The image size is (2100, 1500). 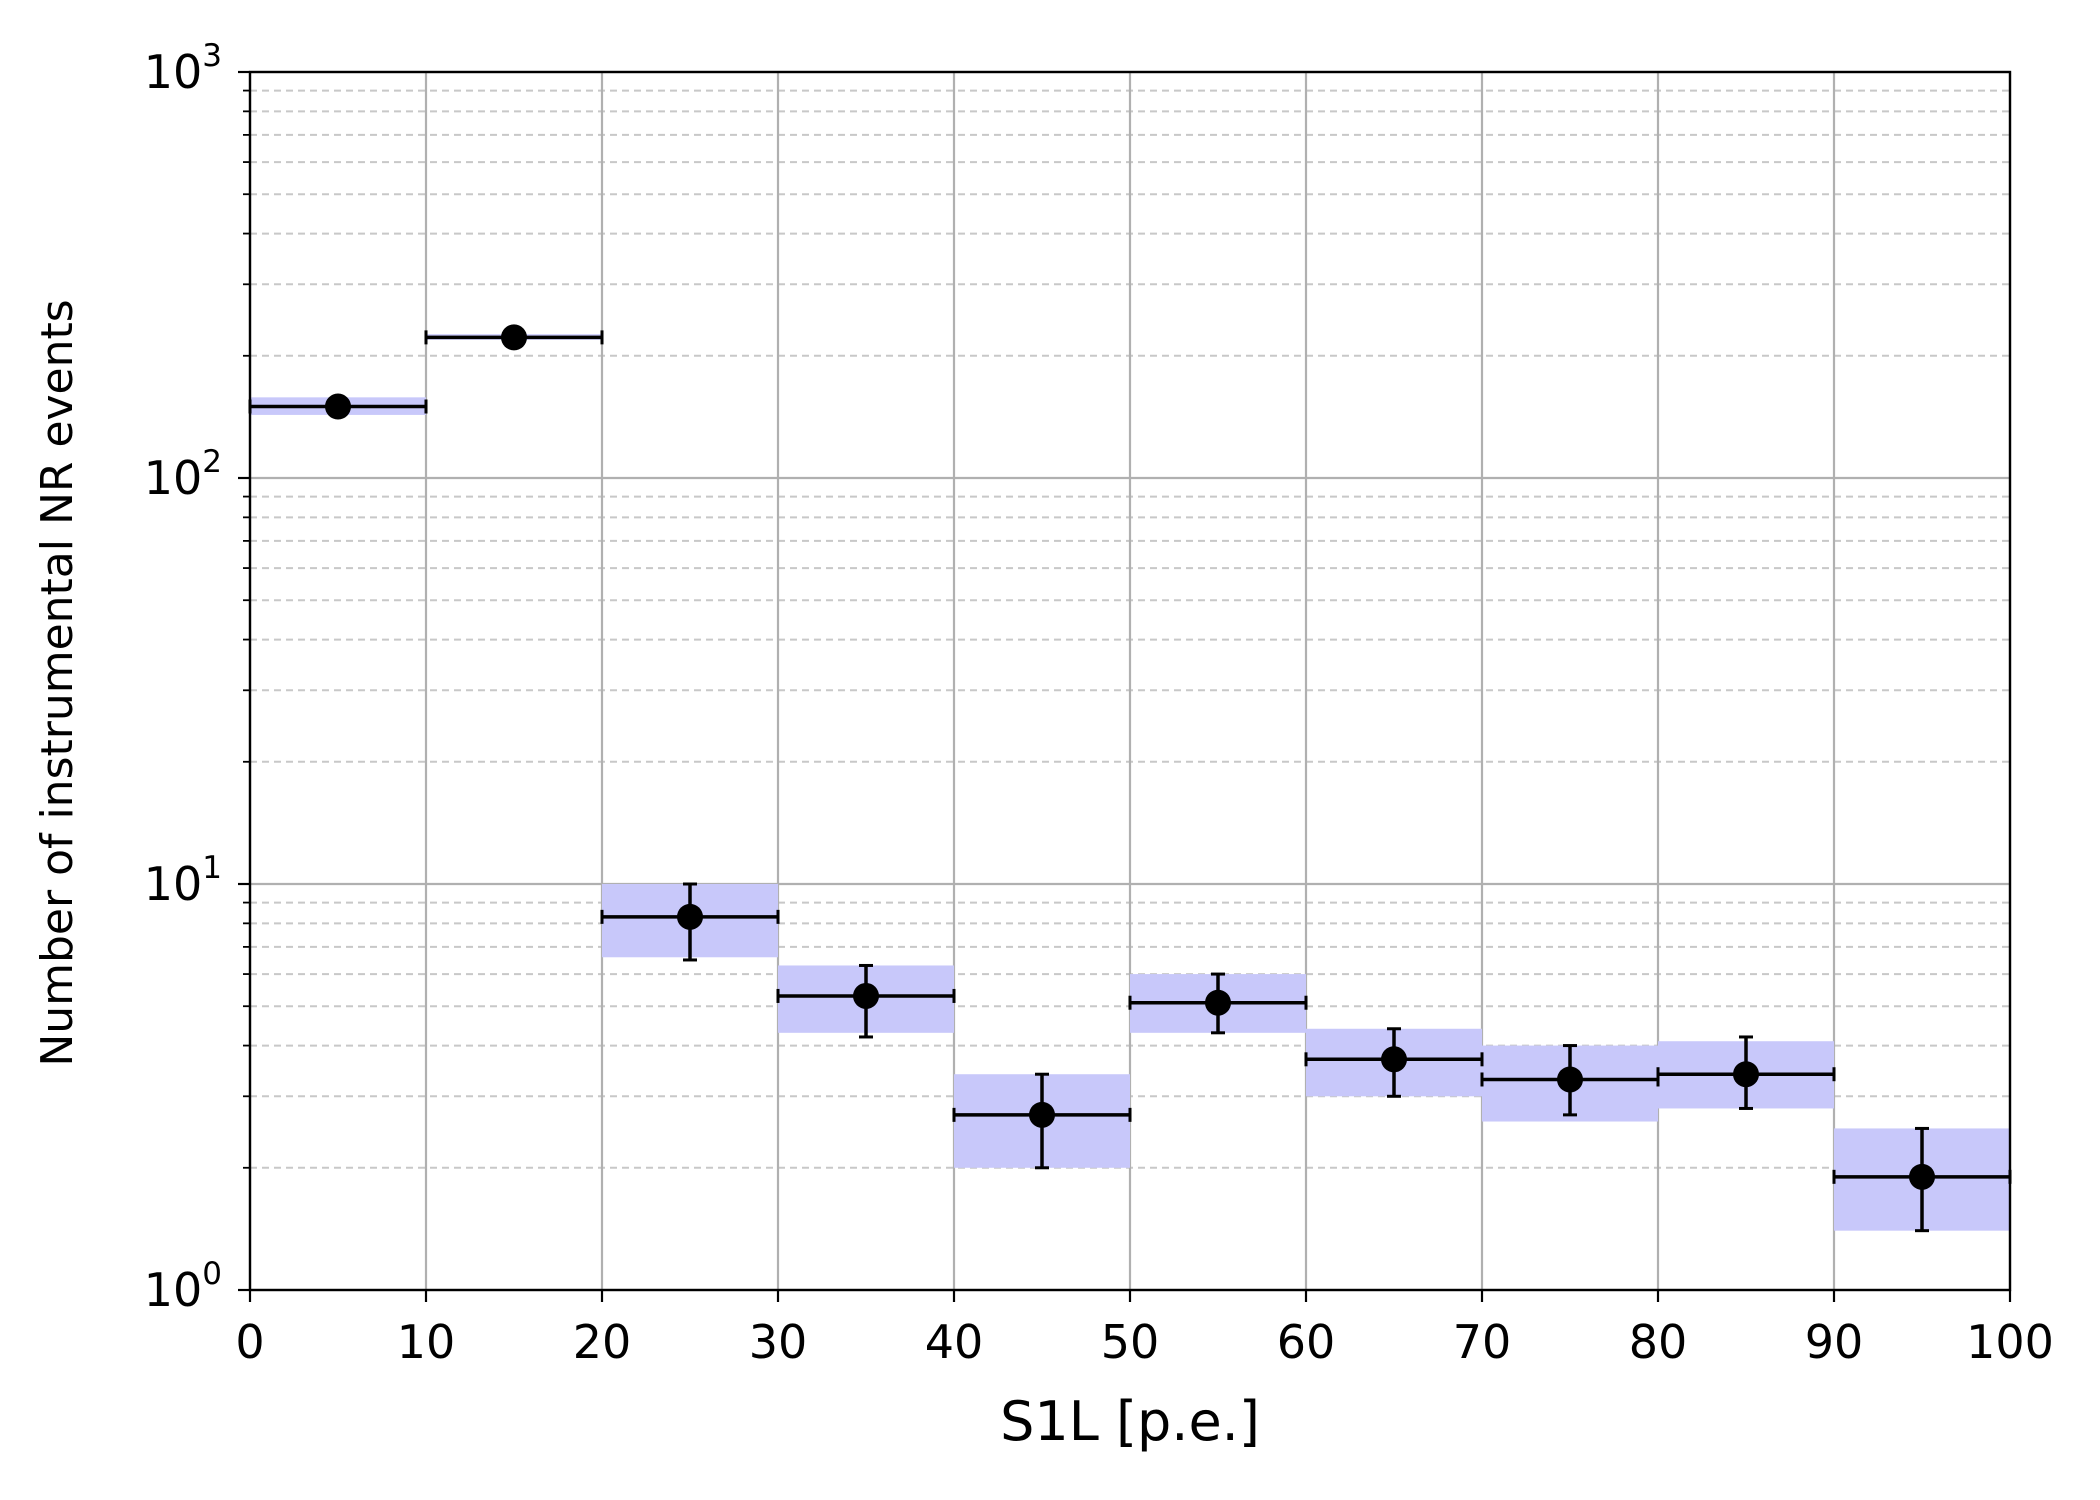 I want to click on x-tick-label: 40, so click(x=954, y=1342).